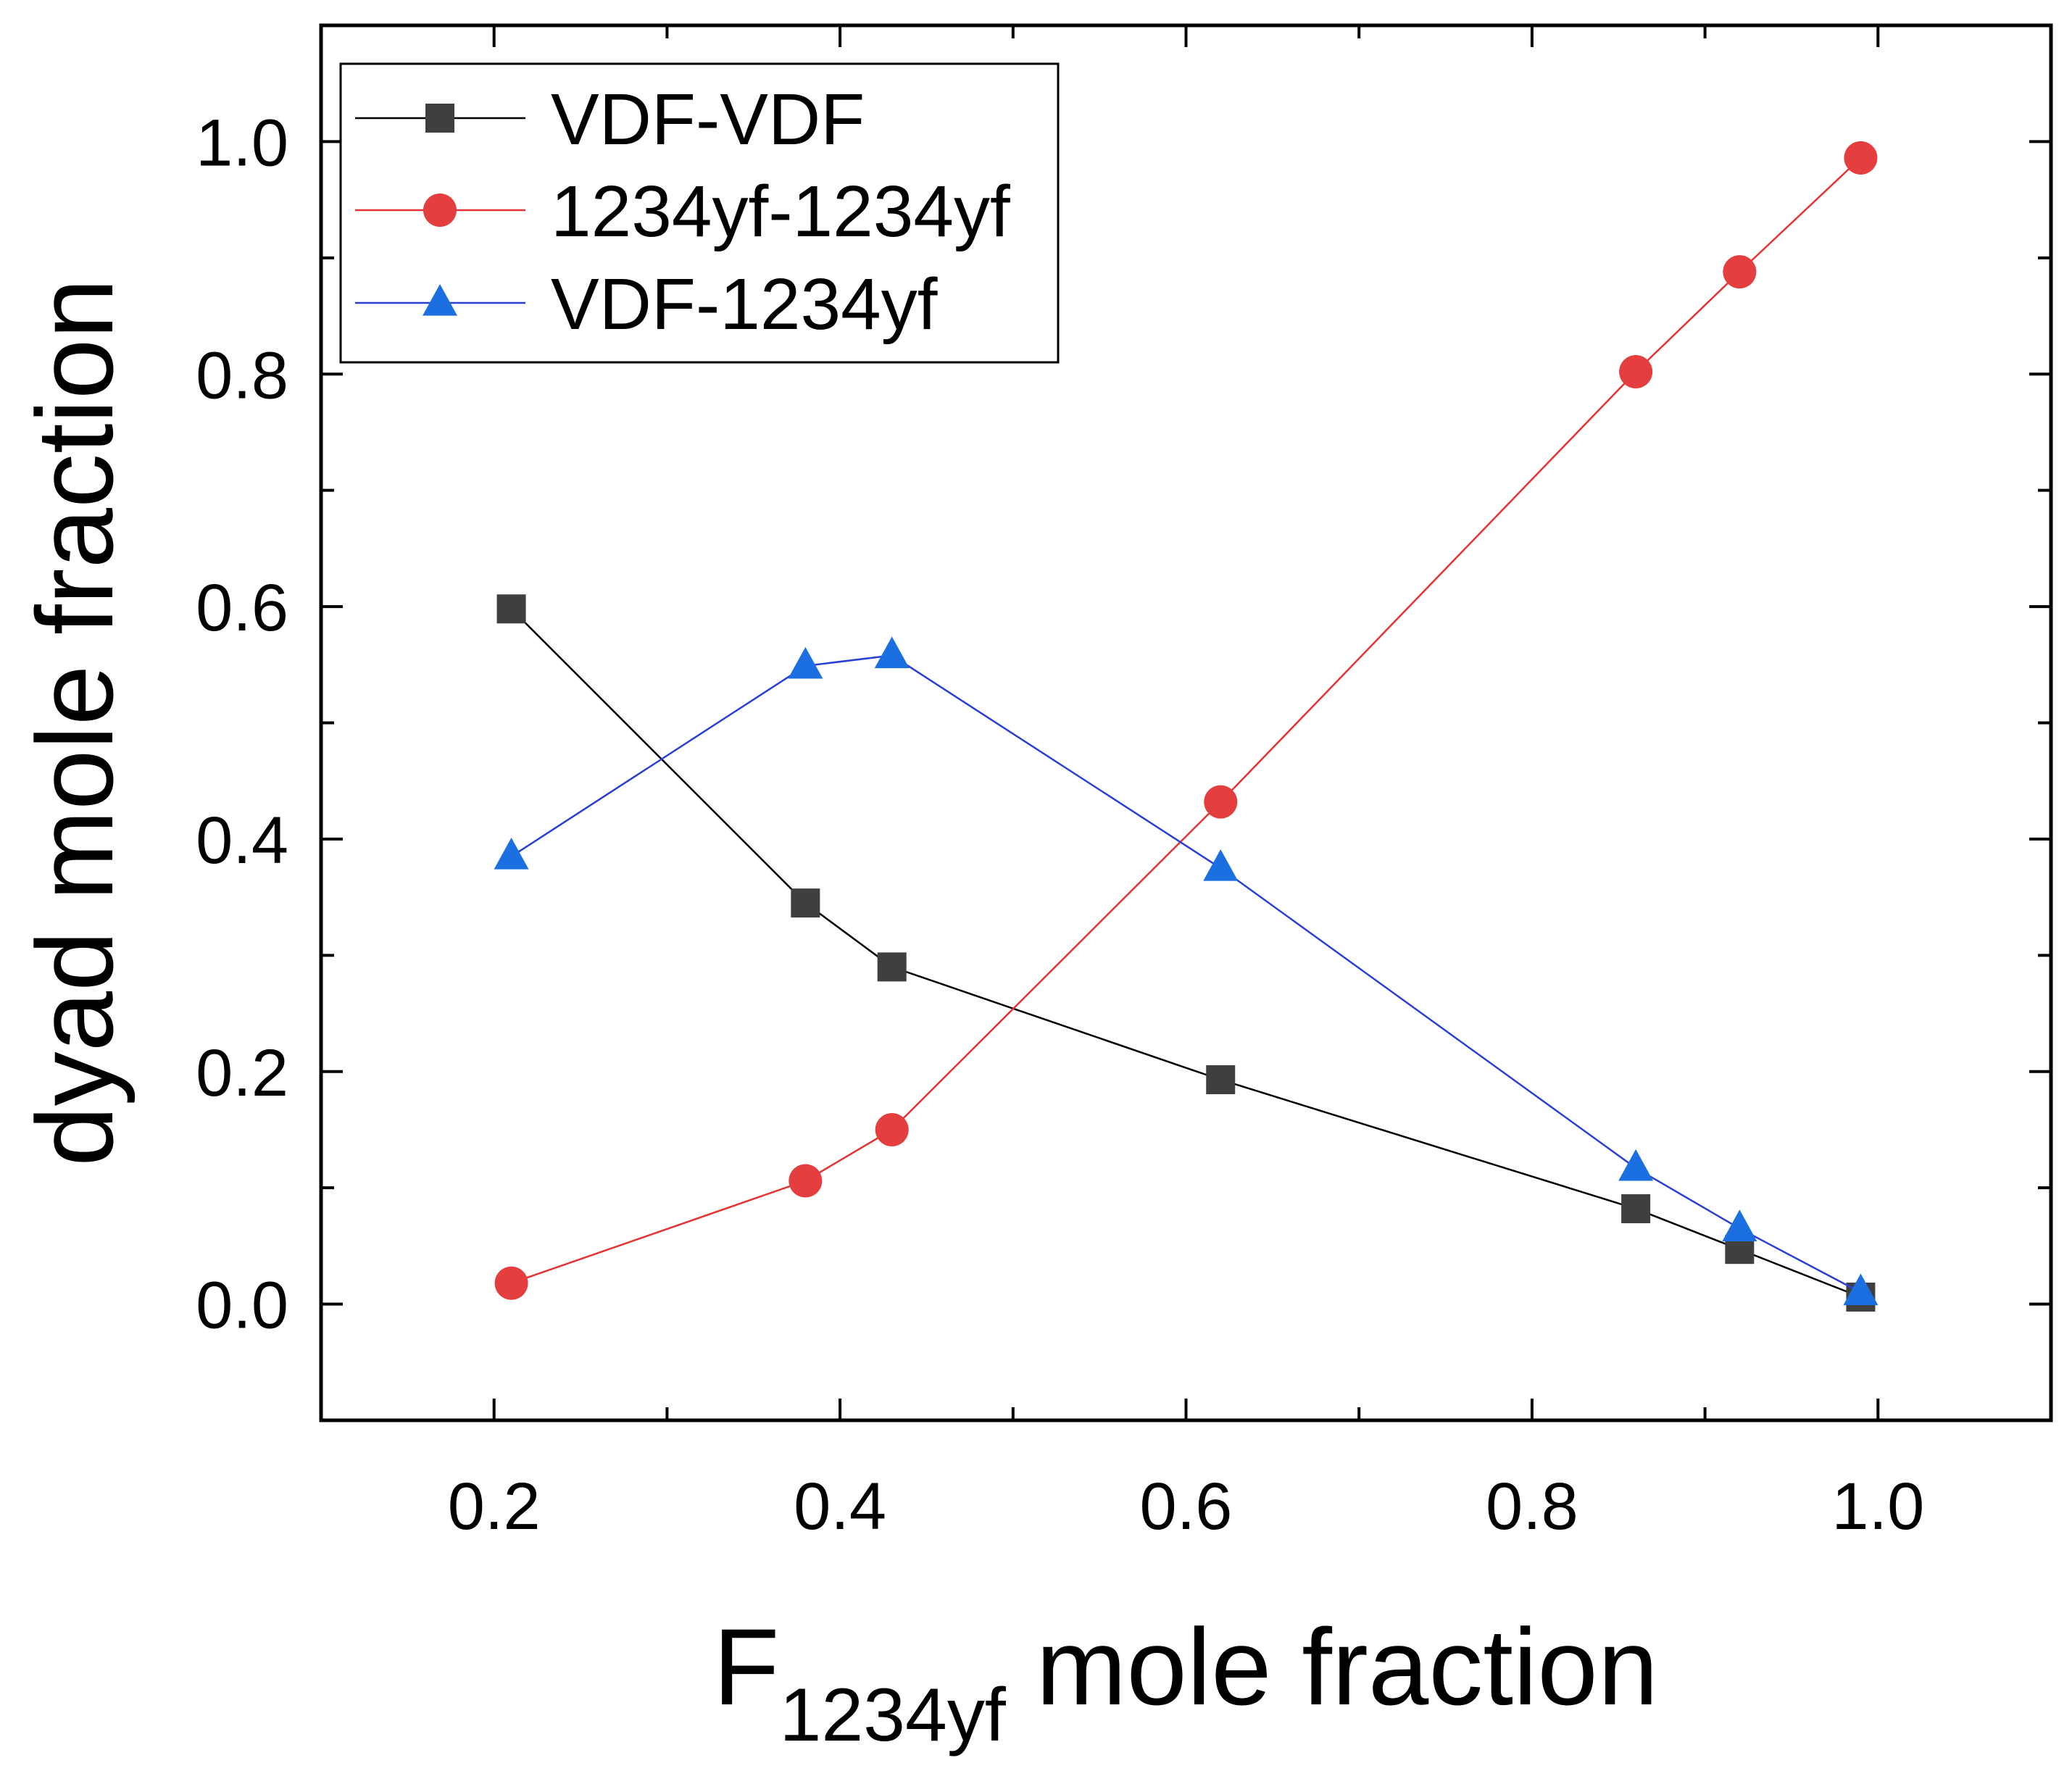 The width and height of the screenshot is (2072, 1779). I want to click on x-tick-labels: 0.2 0.4 0.6 0.8 1.0, so click(1186, 1506).